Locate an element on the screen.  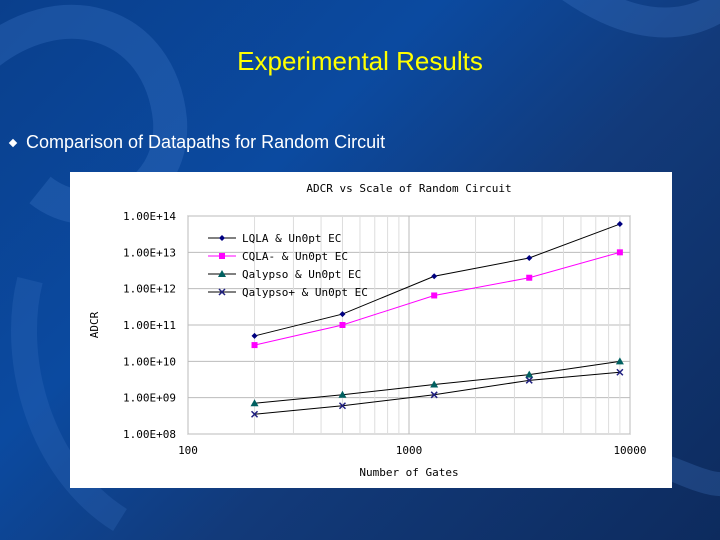
y-tick-label: 1.00E+09 is located at coordinates (149, 398).